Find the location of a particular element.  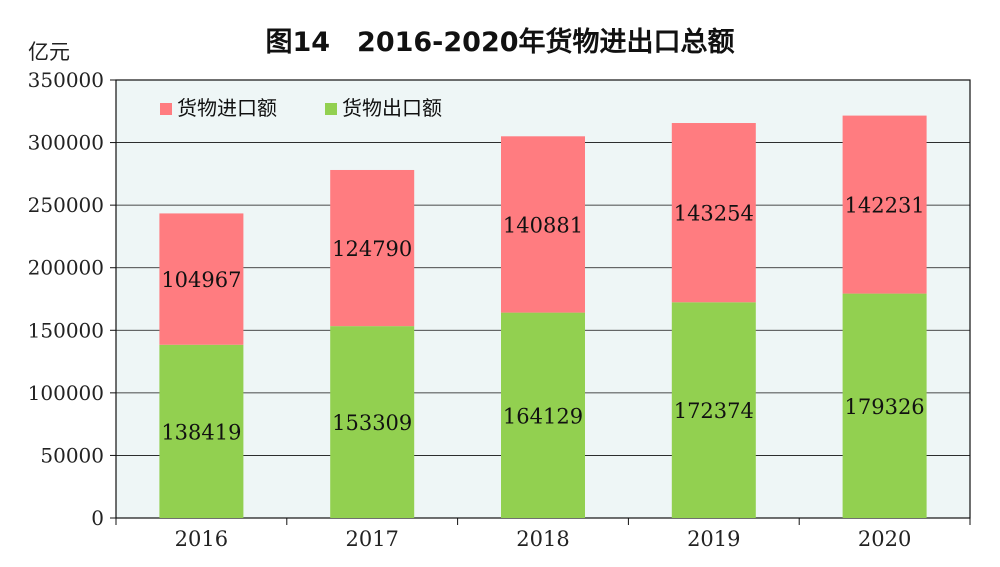

x-tick-label-2019: 2019 is located at coordinates (713, 539).